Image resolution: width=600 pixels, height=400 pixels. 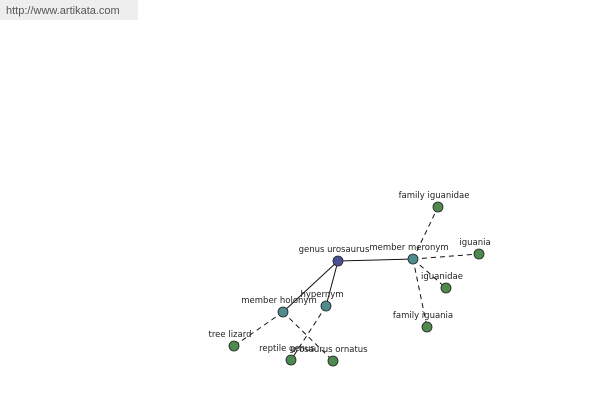 What do you see at coordinates (329, 350) in the screenshot?
I see `node-label: urosaurus ornatus` at bounding box center [329, 350].